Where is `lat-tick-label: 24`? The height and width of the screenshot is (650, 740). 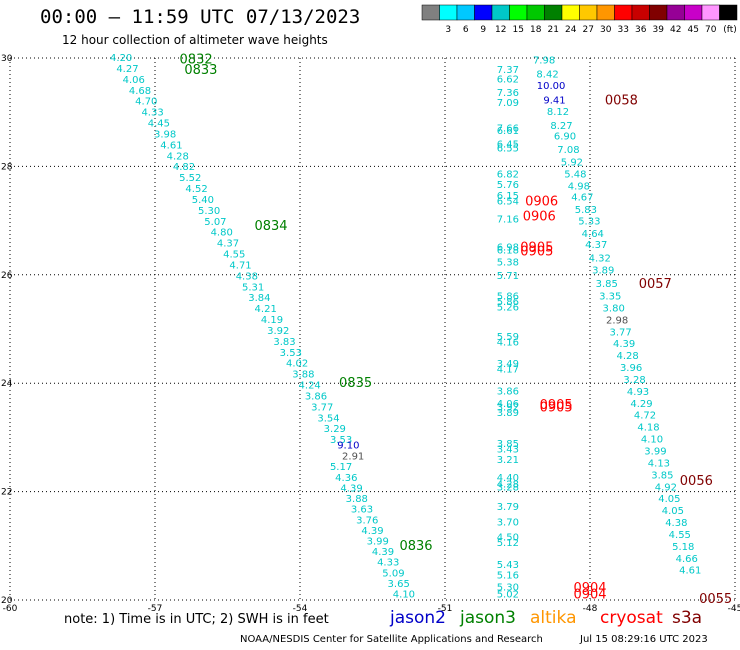 lat-tick-label: 24 is located at coordinates (7, 384).